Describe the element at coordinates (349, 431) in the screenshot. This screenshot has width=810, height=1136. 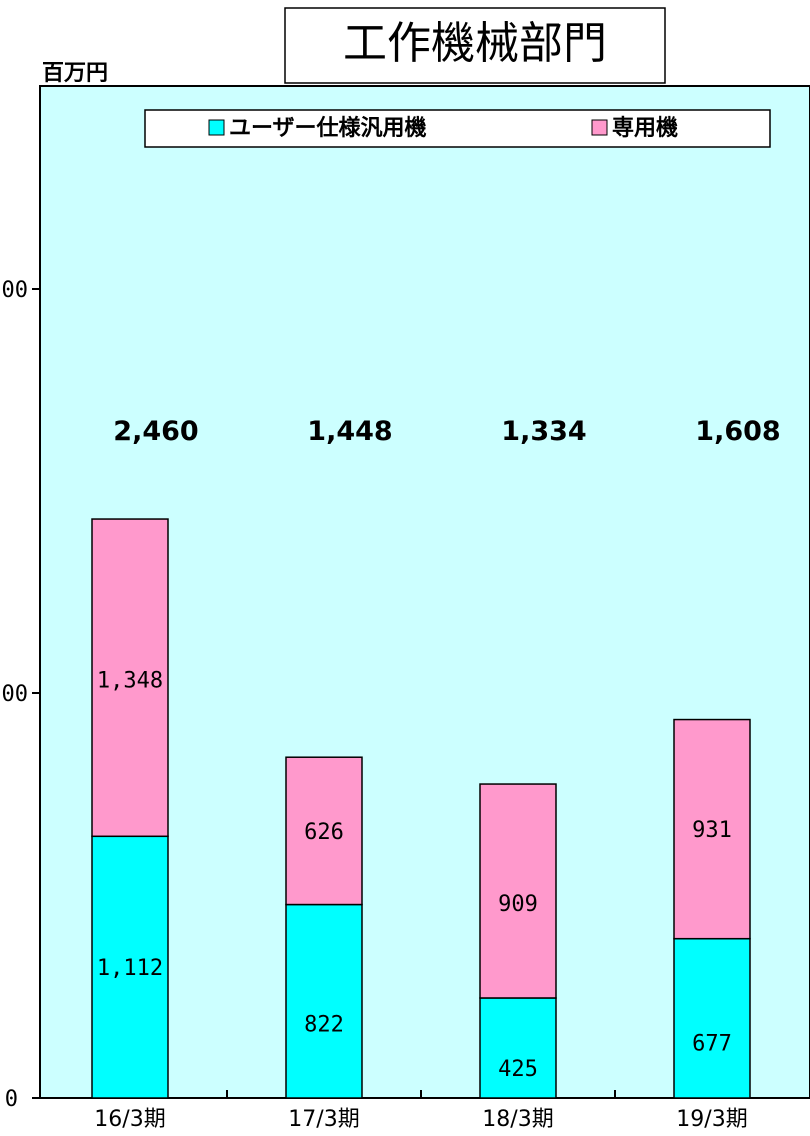
I see `total-label-1: 1,448` at that location.